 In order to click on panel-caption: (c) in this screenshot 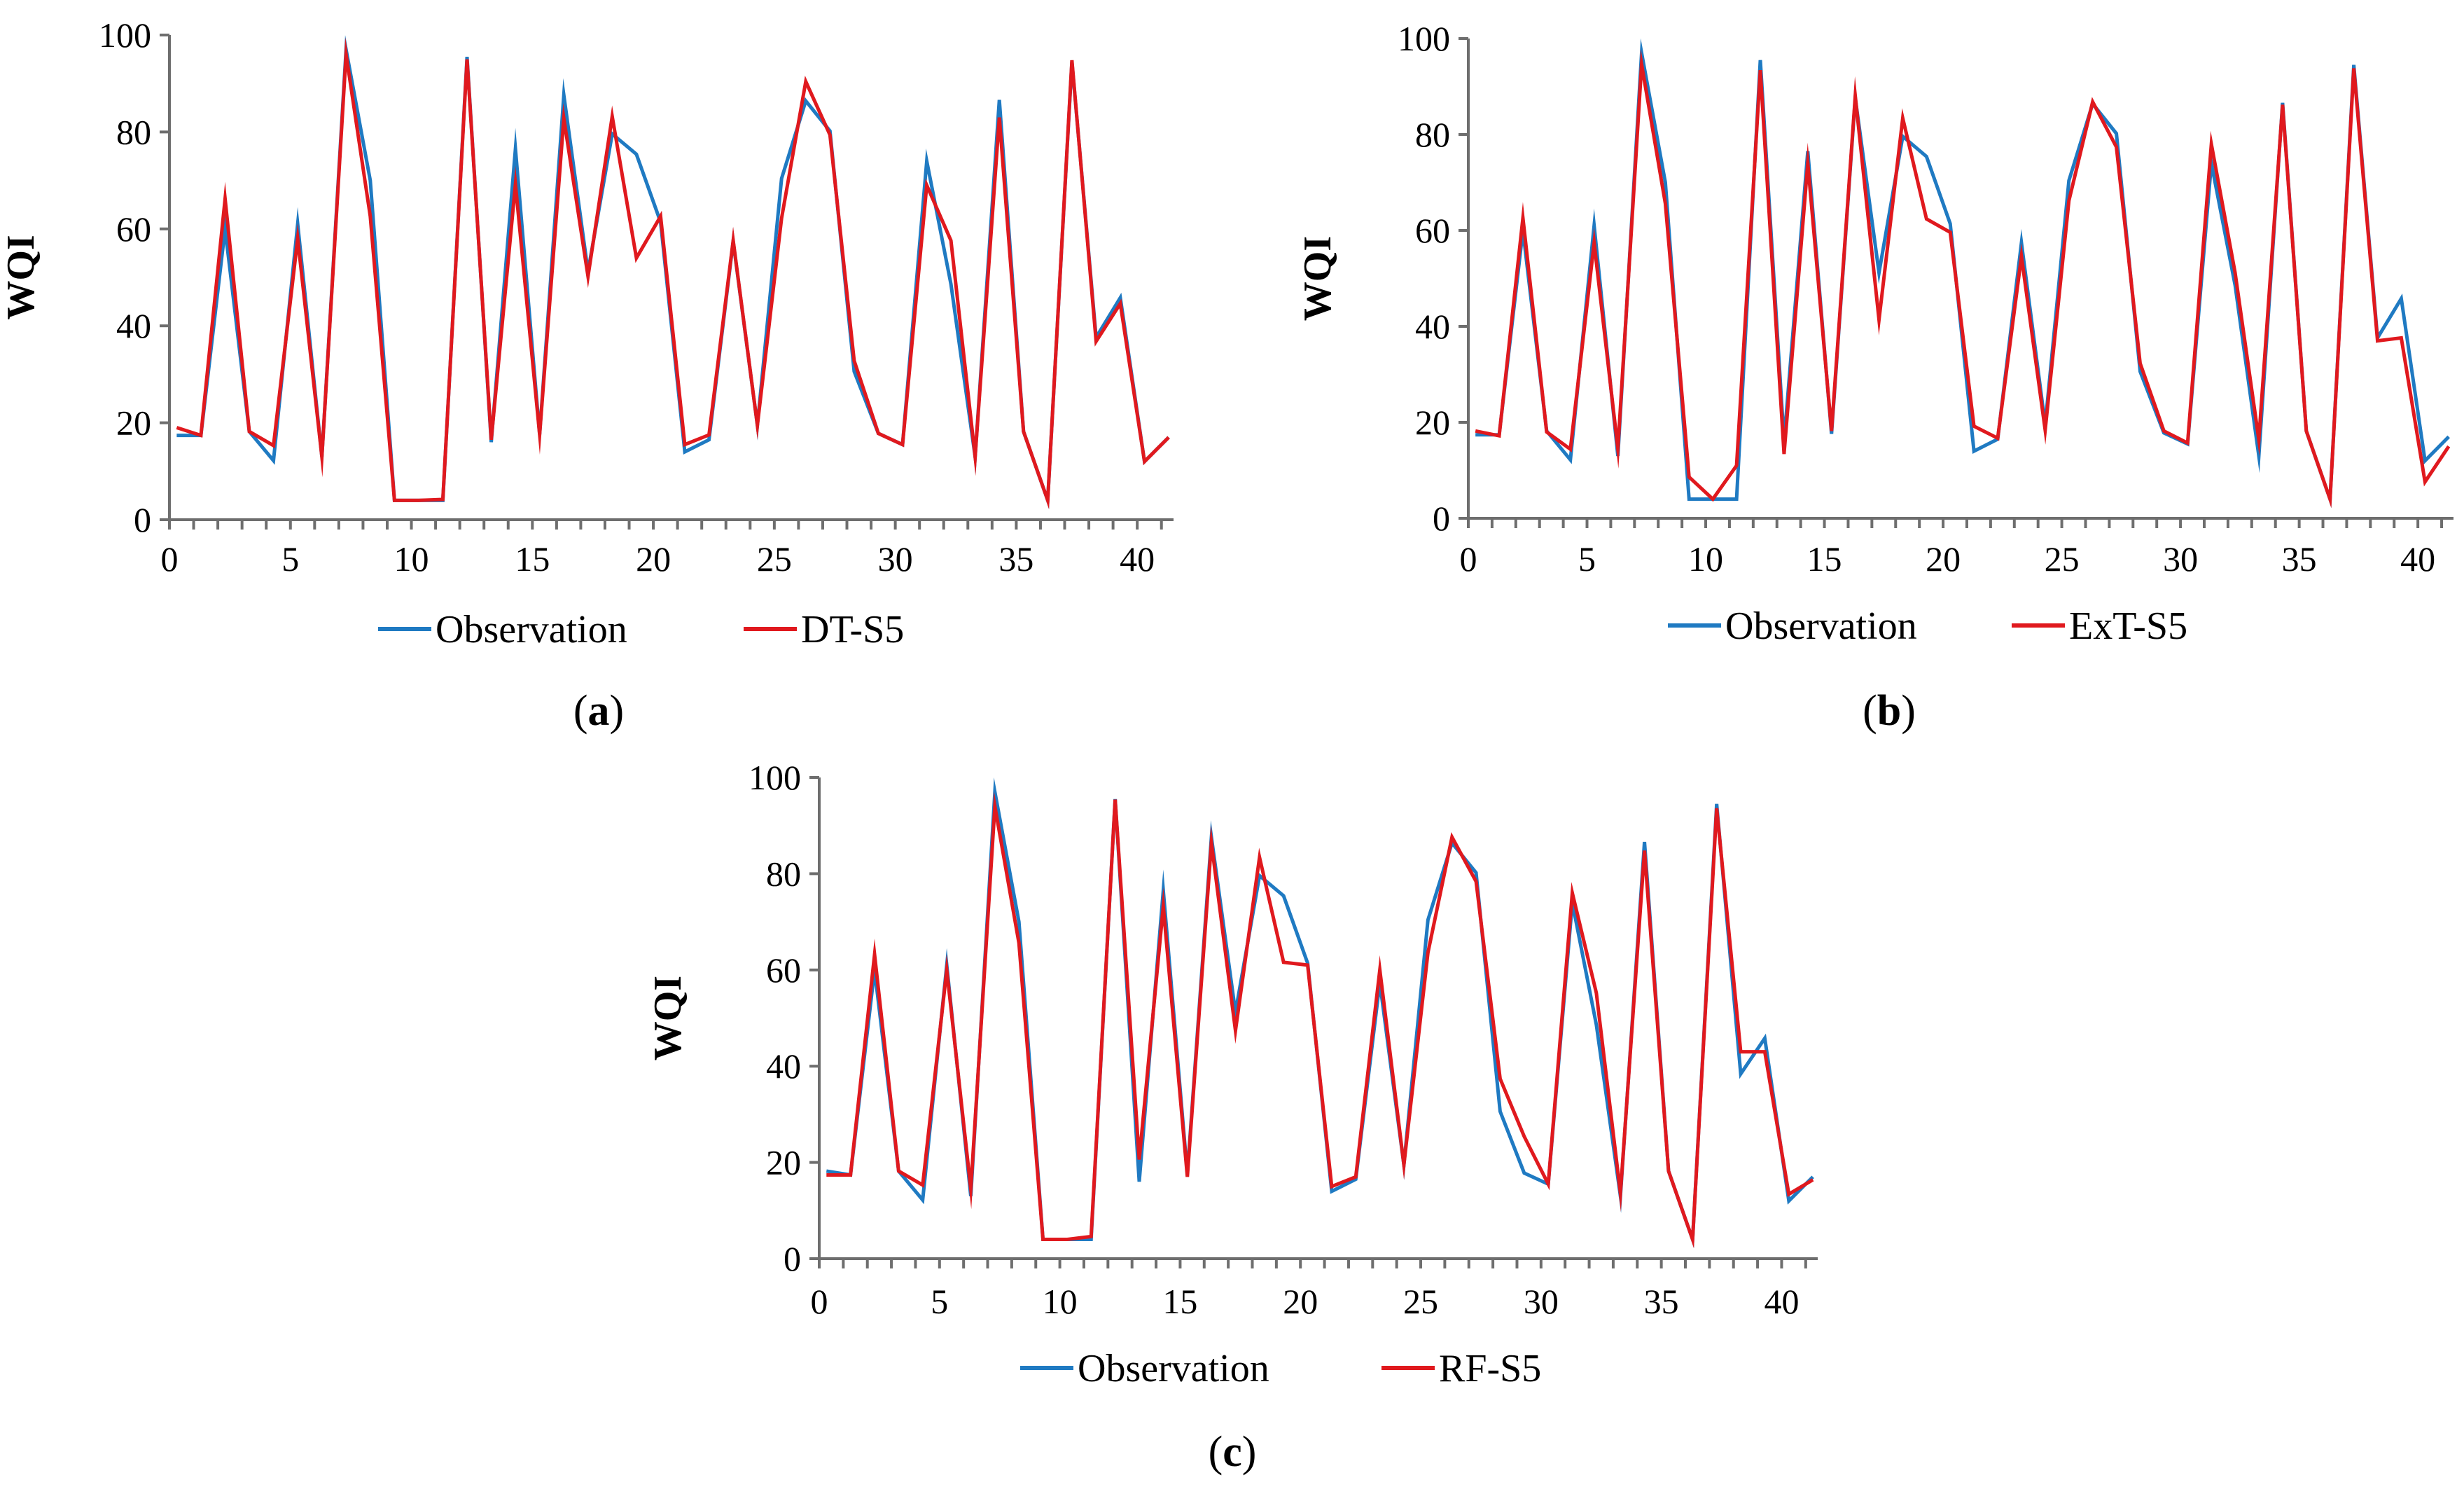, I will do `click(1233, 1452)`.